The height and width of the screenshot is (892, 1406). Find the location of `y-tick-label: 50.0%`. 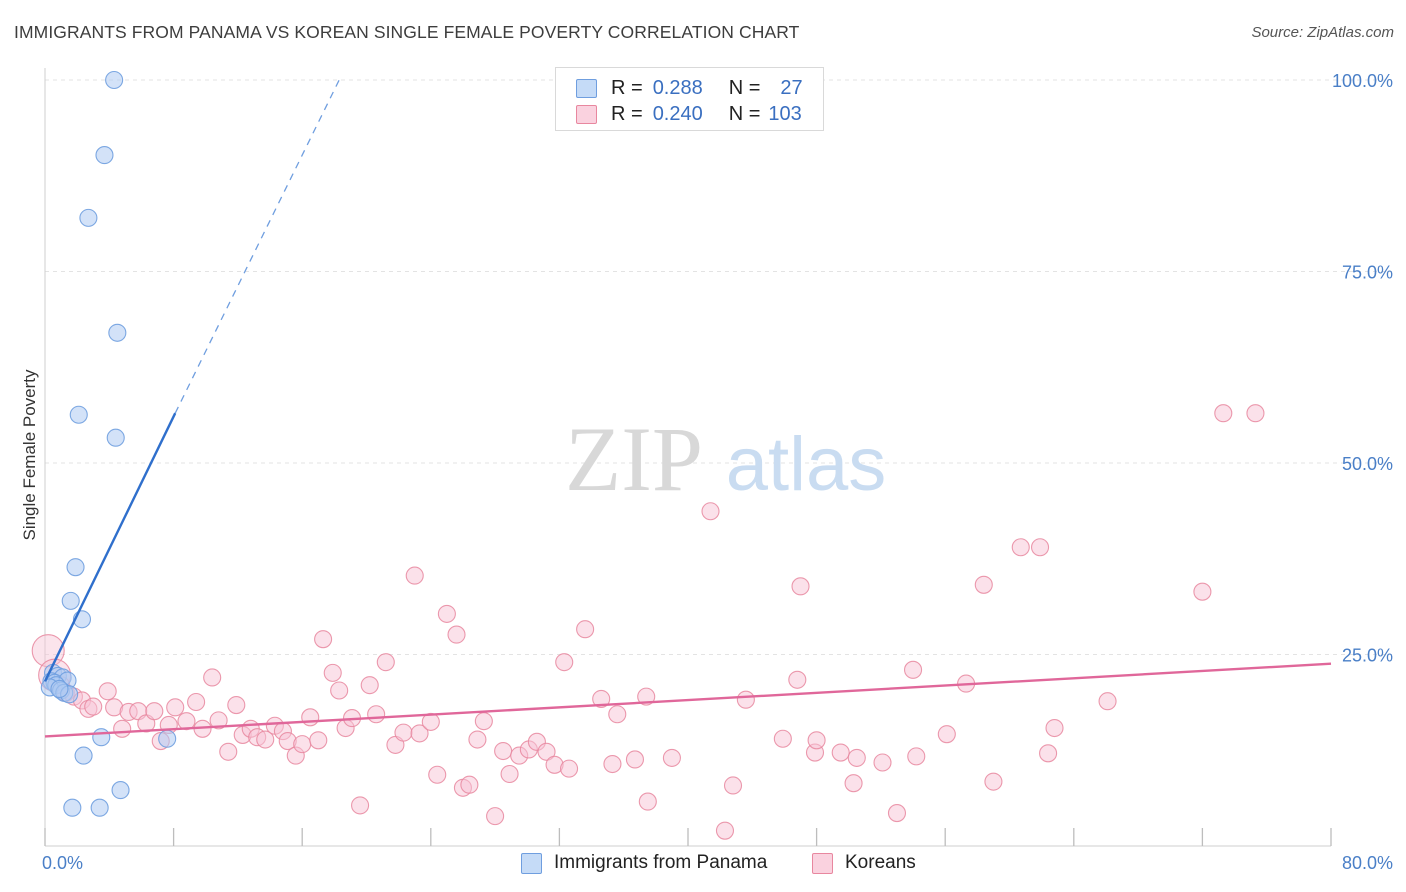

y-tick-label: 50.0% is located at coordinates (1367, 464).